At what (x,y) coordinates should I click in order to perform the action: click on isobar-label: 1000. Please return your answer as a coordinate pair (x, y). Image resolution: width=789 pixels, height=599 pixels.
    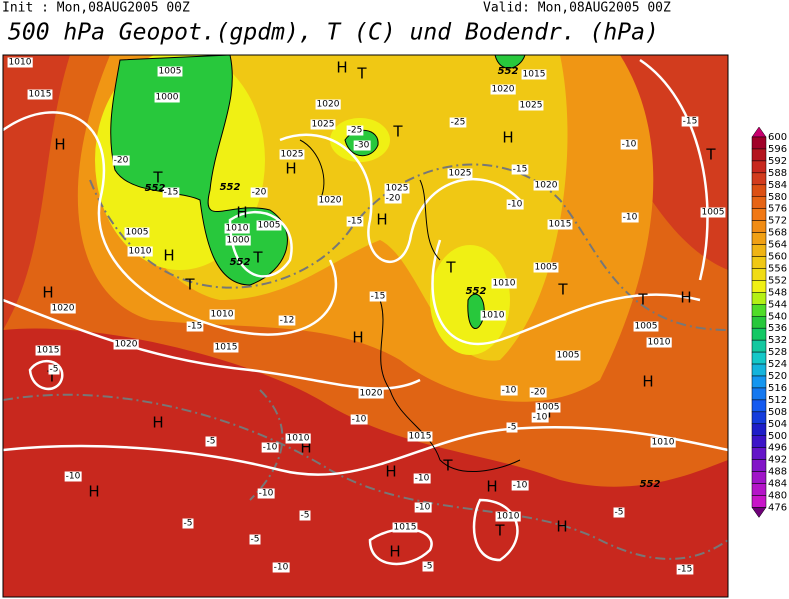
    Looking at the image, I should click on (238, 241).